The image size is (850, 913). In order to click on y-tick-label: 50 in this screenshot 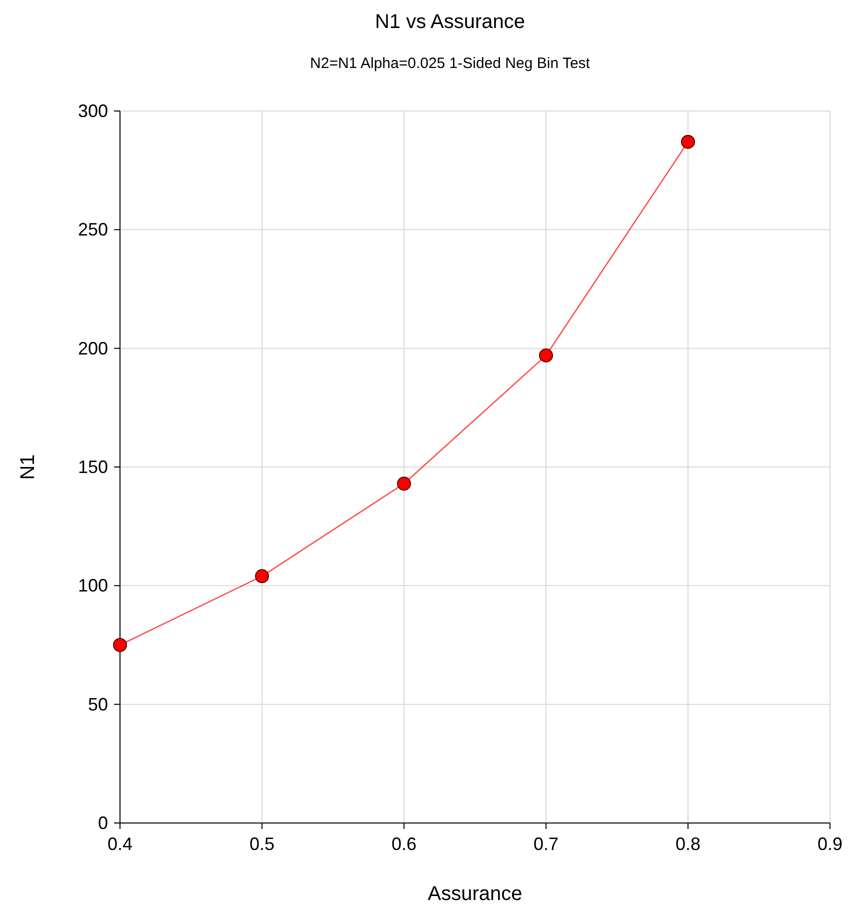, I will do `click(98, 704)`.